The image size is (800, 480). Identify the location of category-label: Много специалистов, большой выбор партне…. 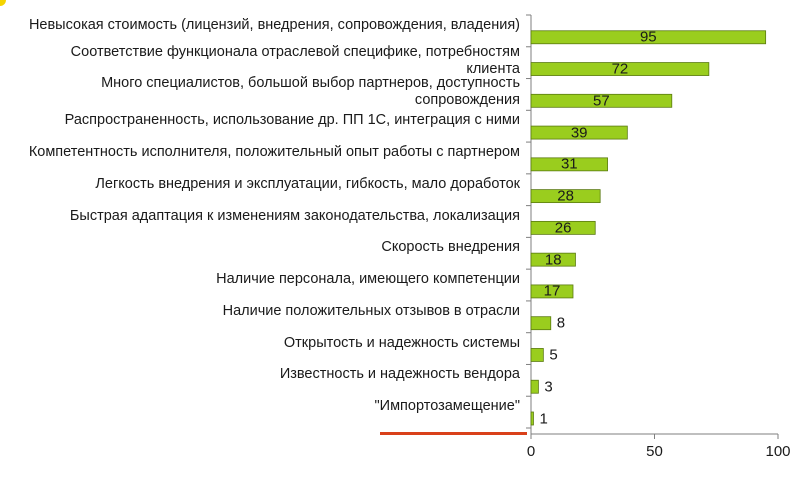
(310, 92).